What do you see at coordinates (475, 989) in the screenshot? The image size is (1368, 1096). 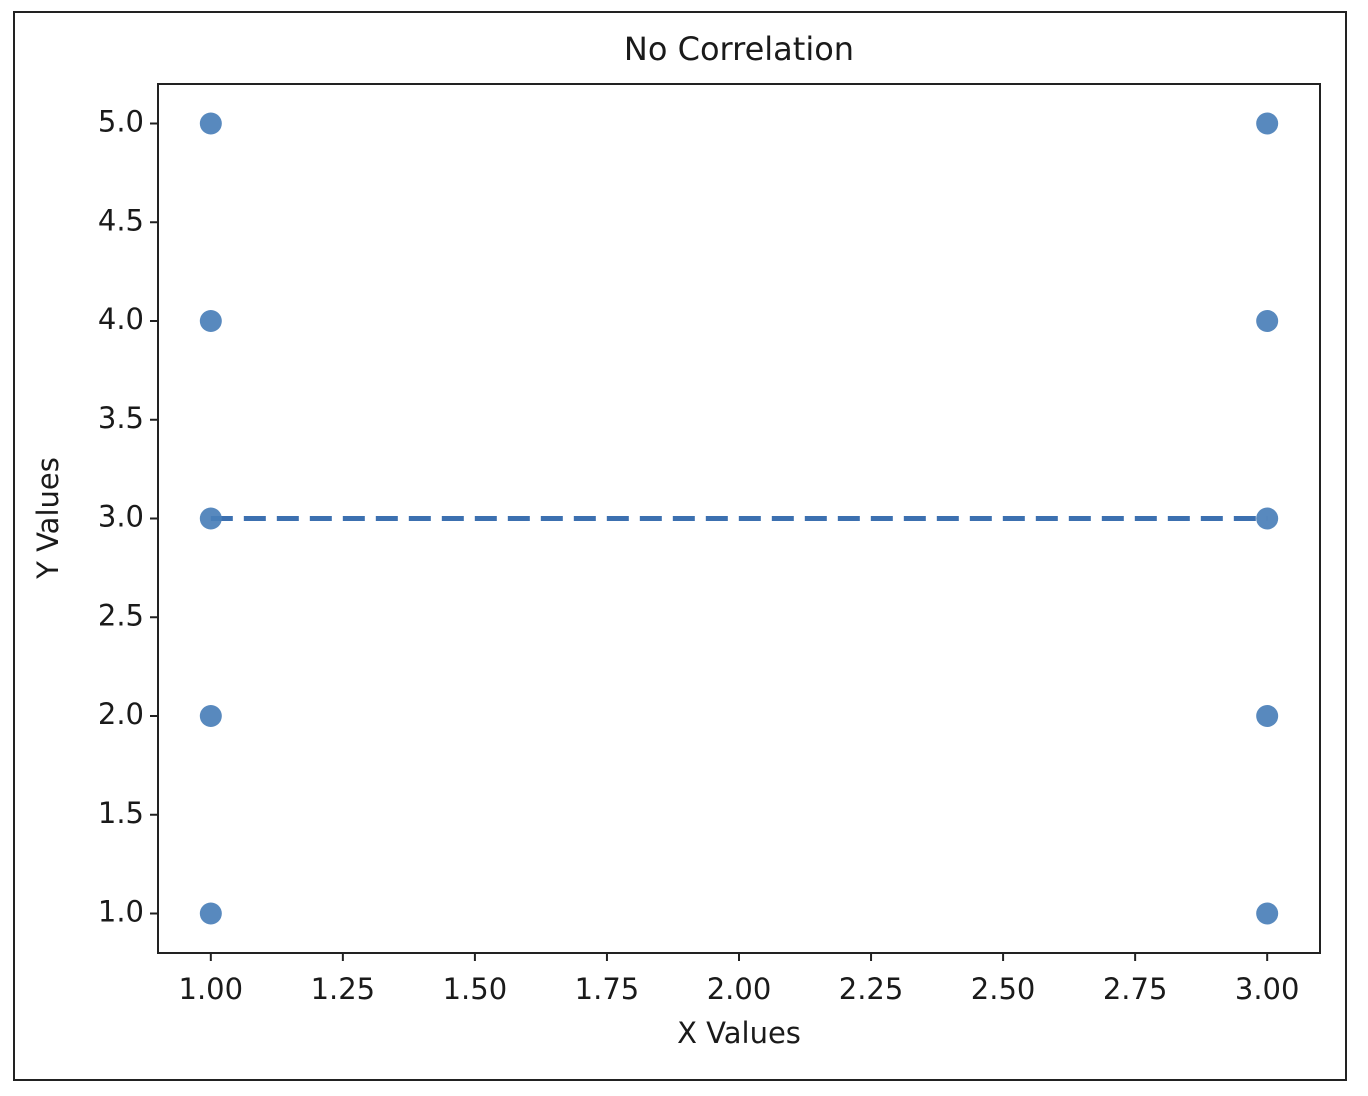 I see `x-tick-label: 1.50` at bounding box center [475, 989].